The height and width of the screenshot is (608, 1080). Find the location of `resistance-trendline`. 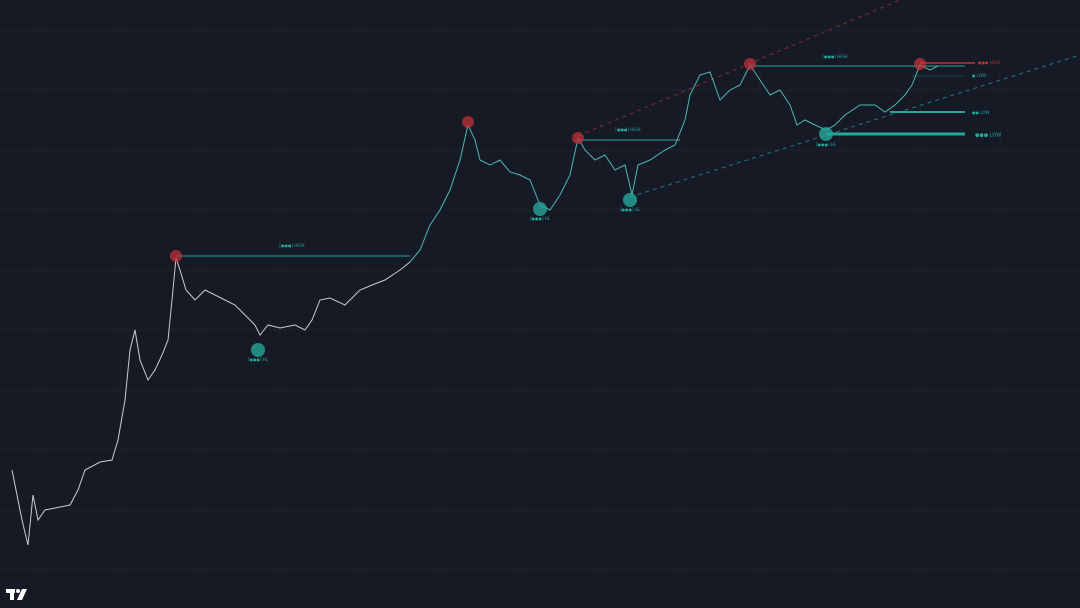

resistance-trendline is located at coordinates (739, 68).